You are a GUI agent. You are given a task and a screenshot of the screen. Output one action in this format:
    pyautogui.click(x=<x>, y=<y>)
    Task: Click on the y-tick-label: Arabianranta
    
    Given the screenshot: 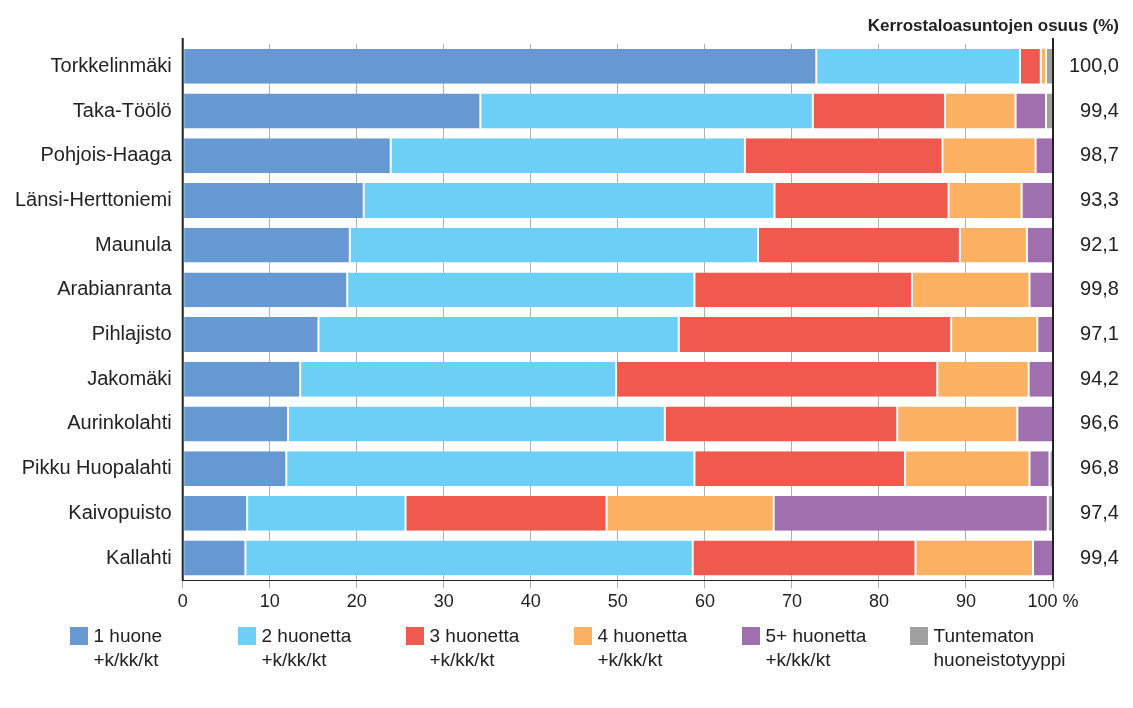 What is the action you would take?
    pyautogui.click(x=115, y=288)
    